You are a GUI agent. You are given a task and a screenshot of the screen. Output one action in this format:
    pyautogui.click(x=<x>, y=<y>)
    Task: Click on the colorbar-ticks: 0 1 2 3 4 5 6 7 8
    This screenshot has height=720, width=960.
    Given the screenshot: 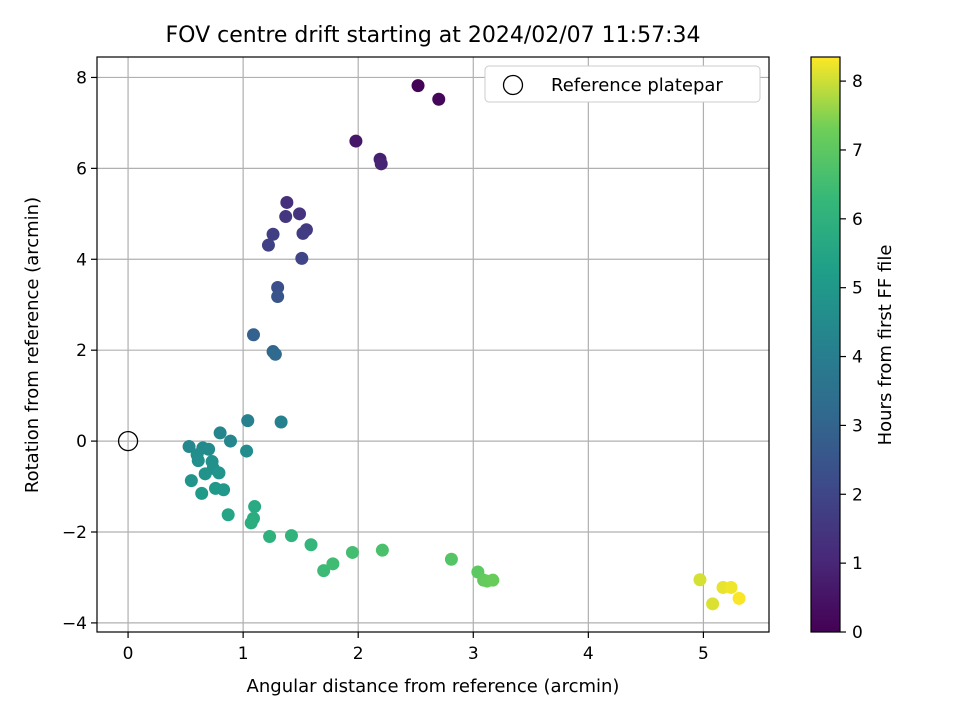 What is the action you would take?
    pyautogui.click(x=851, y=357)
    